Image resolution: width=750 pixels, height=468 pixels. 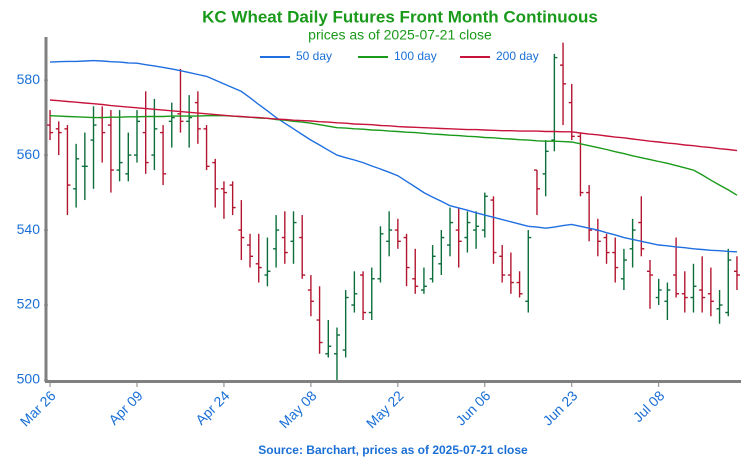 What do you see at coordinates (29, 379) in the screenshot?
I see `y-tick-label: 500` at bounding box center [29, 379].